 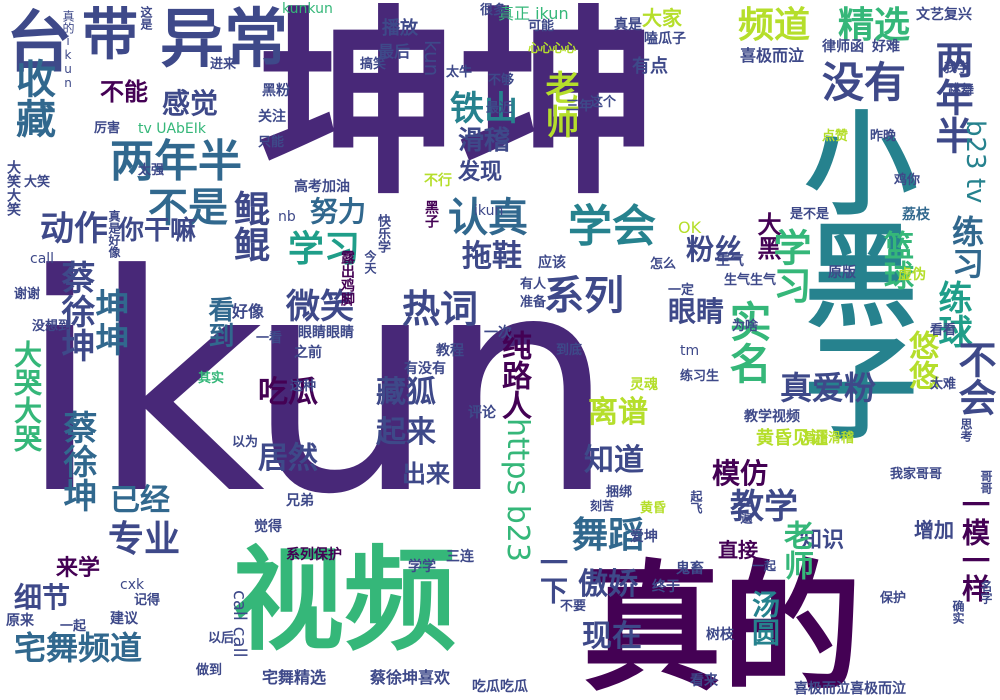 I want to click on word-ganjue: 感觉, so click(x=190, y=103).